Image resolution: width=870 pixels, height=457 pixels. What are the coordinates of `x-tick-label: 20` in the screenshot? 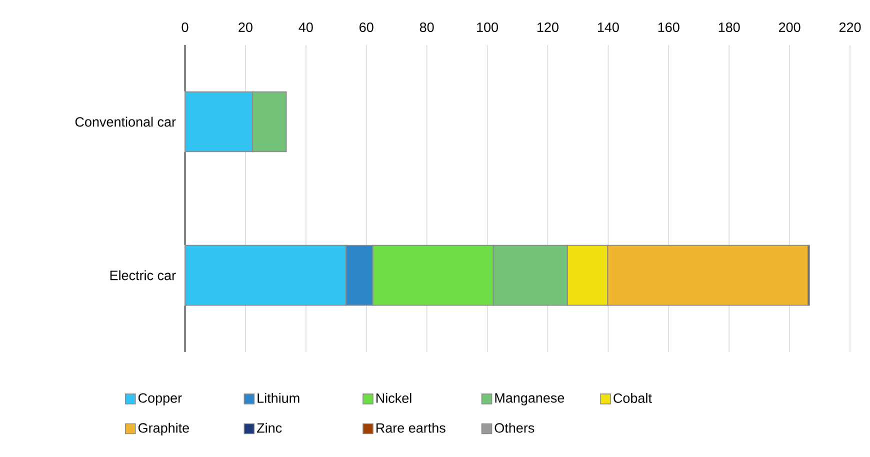 It's located at (245, 27).